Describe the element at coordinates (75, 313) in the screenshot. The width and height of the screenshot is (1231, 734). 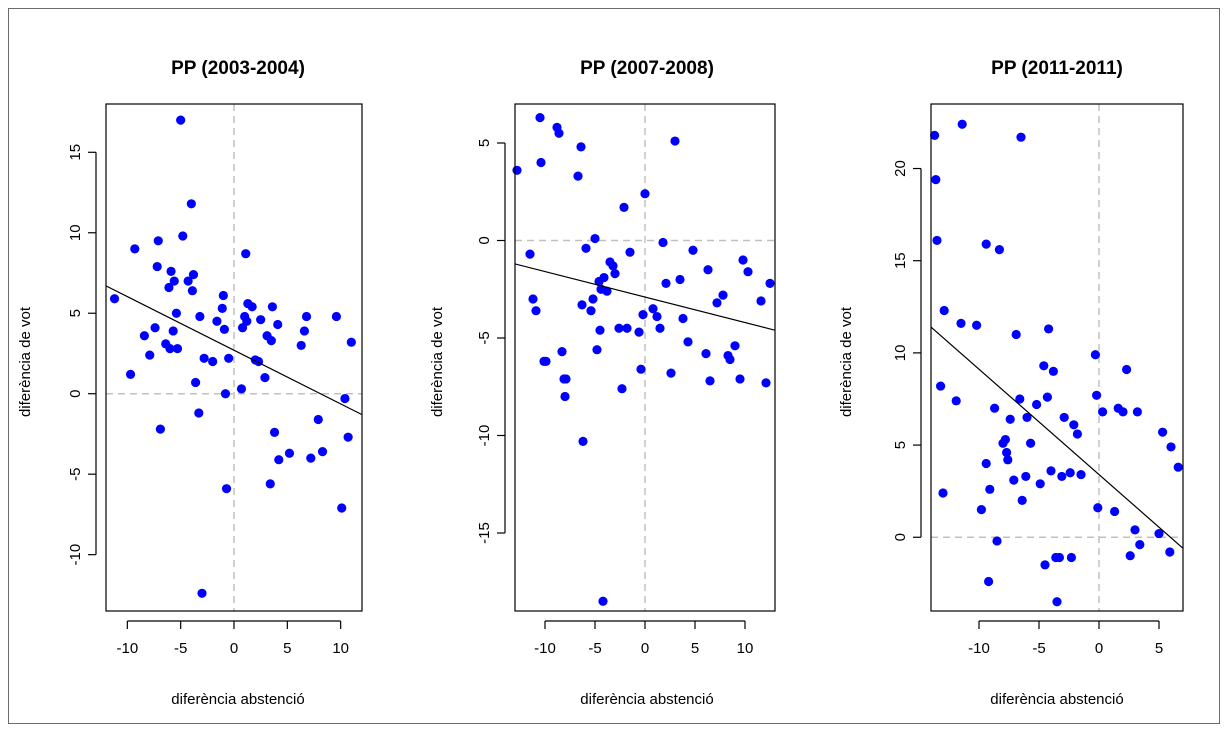
I see `y-tick-label: 5` at that location.